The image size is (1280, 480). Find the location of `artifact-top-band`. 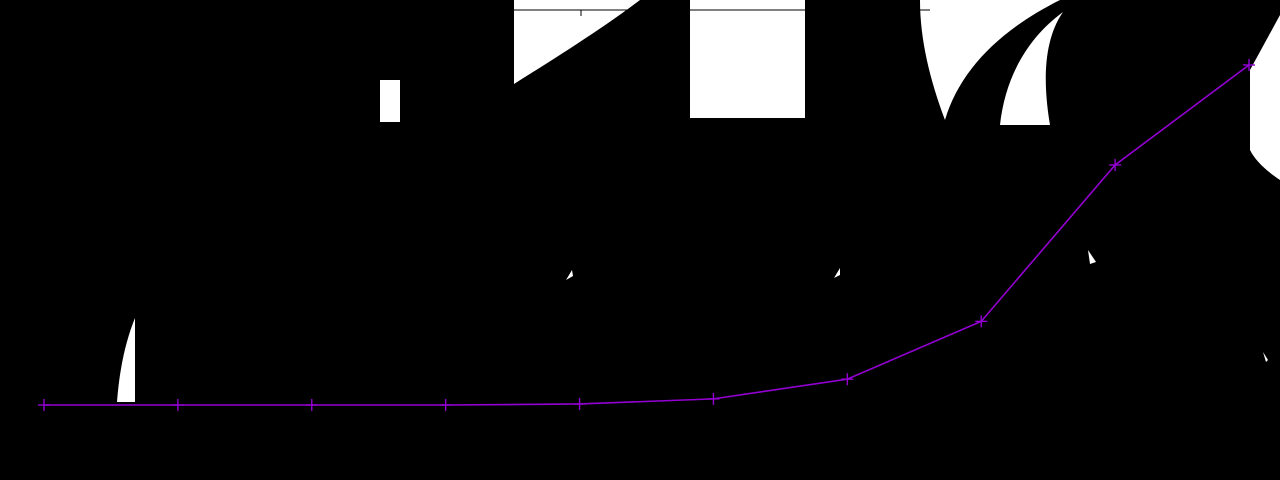

artifact-top-band is located at coordinates (577, 42).